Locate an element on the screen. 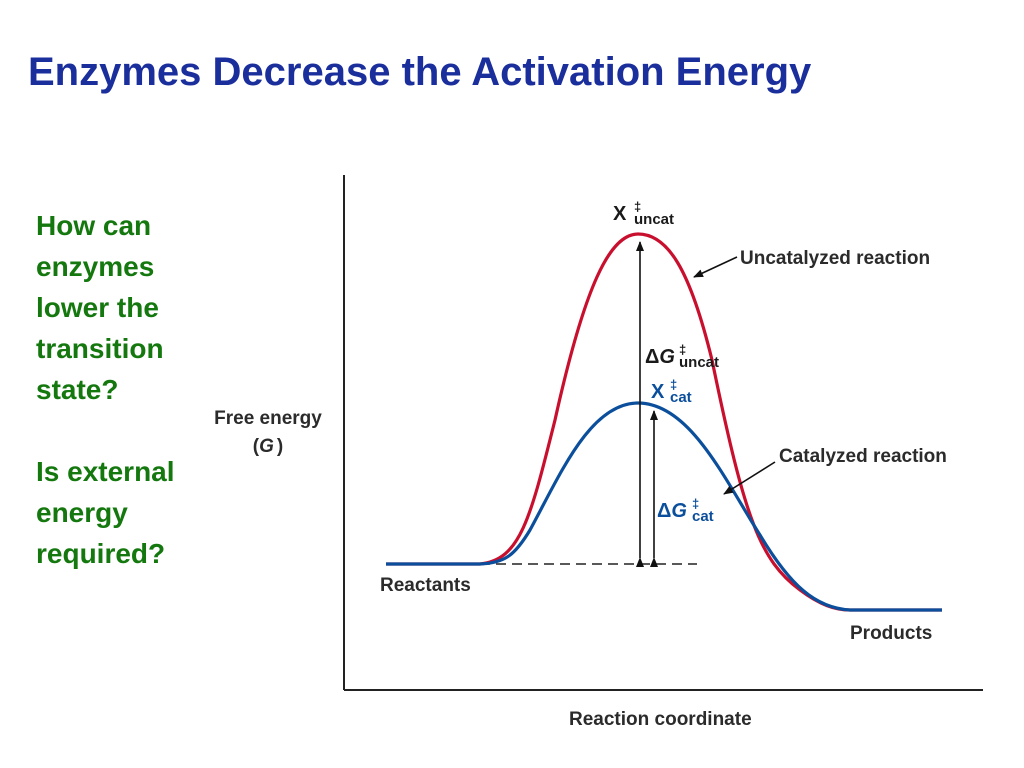 This screenshot has height=768, width=1024. y-axis-label-g: (G) is located at coordinates (268, 446).